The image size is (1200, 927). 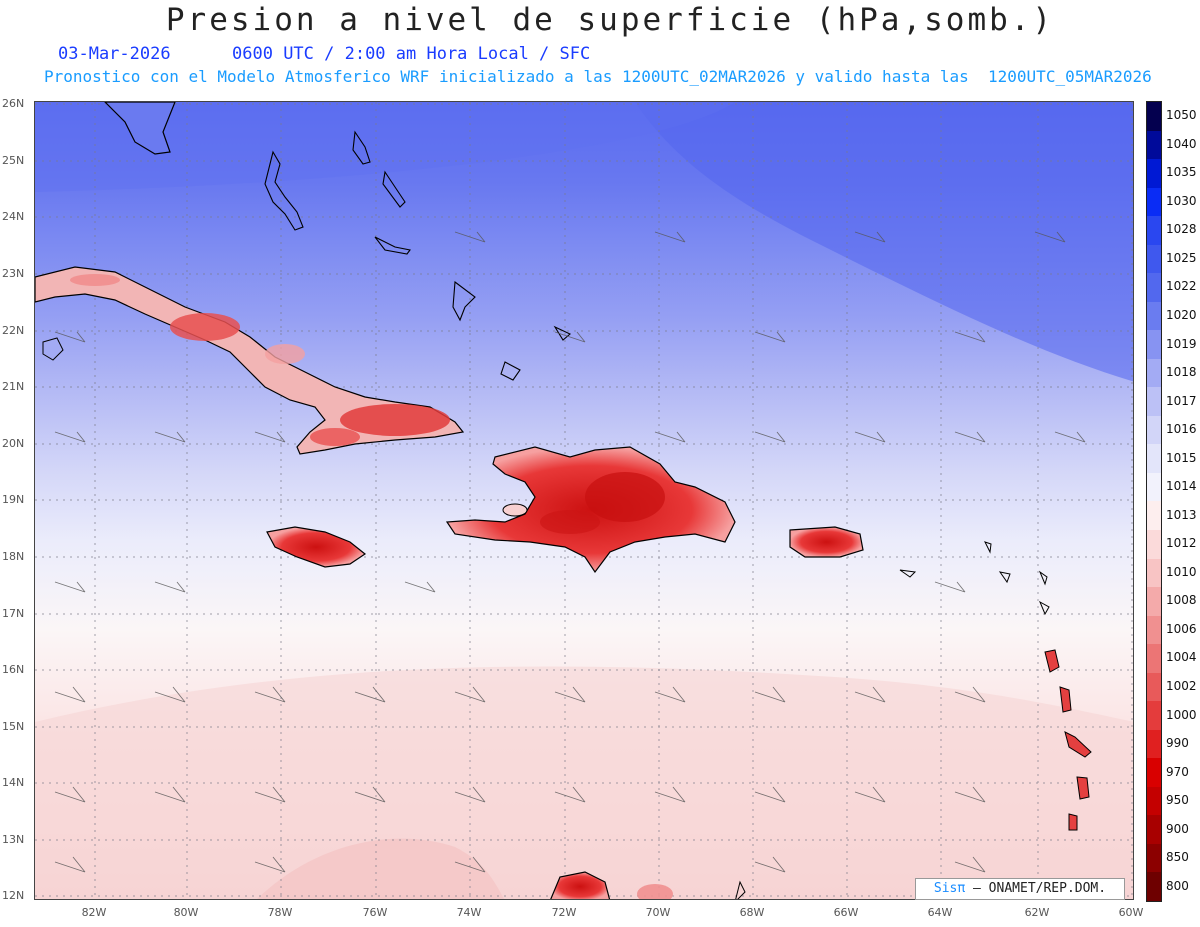 I want to click on colorbar-label: 1019, so click(x=1181, y=343).